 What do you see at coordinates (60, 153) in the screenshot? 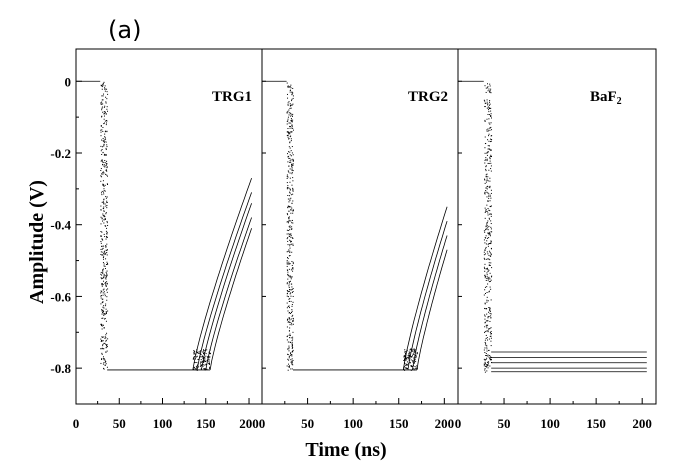
I see `y-tick-label: -0.2` at bounding box center [60, 153].